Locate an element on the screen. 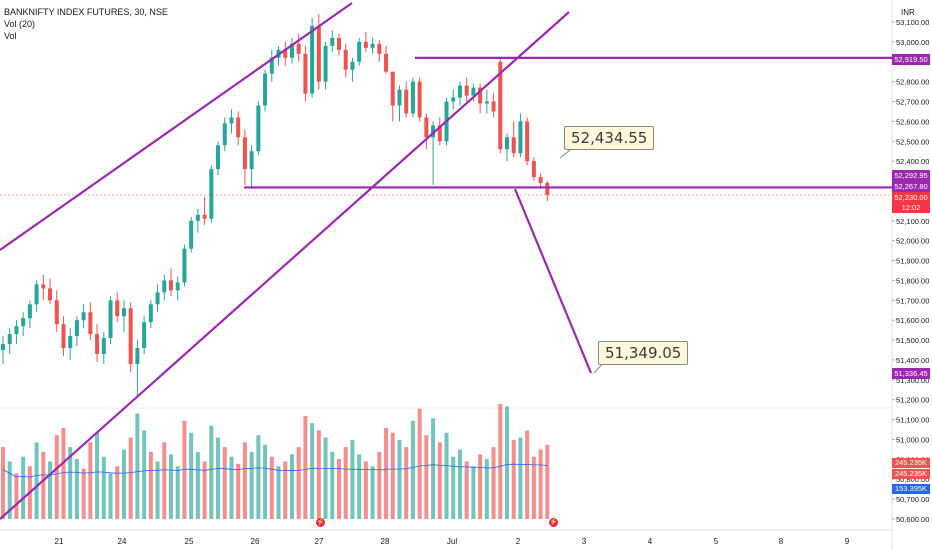  price-tick-label: 53,100.00 is located at coordinates (912, 22).